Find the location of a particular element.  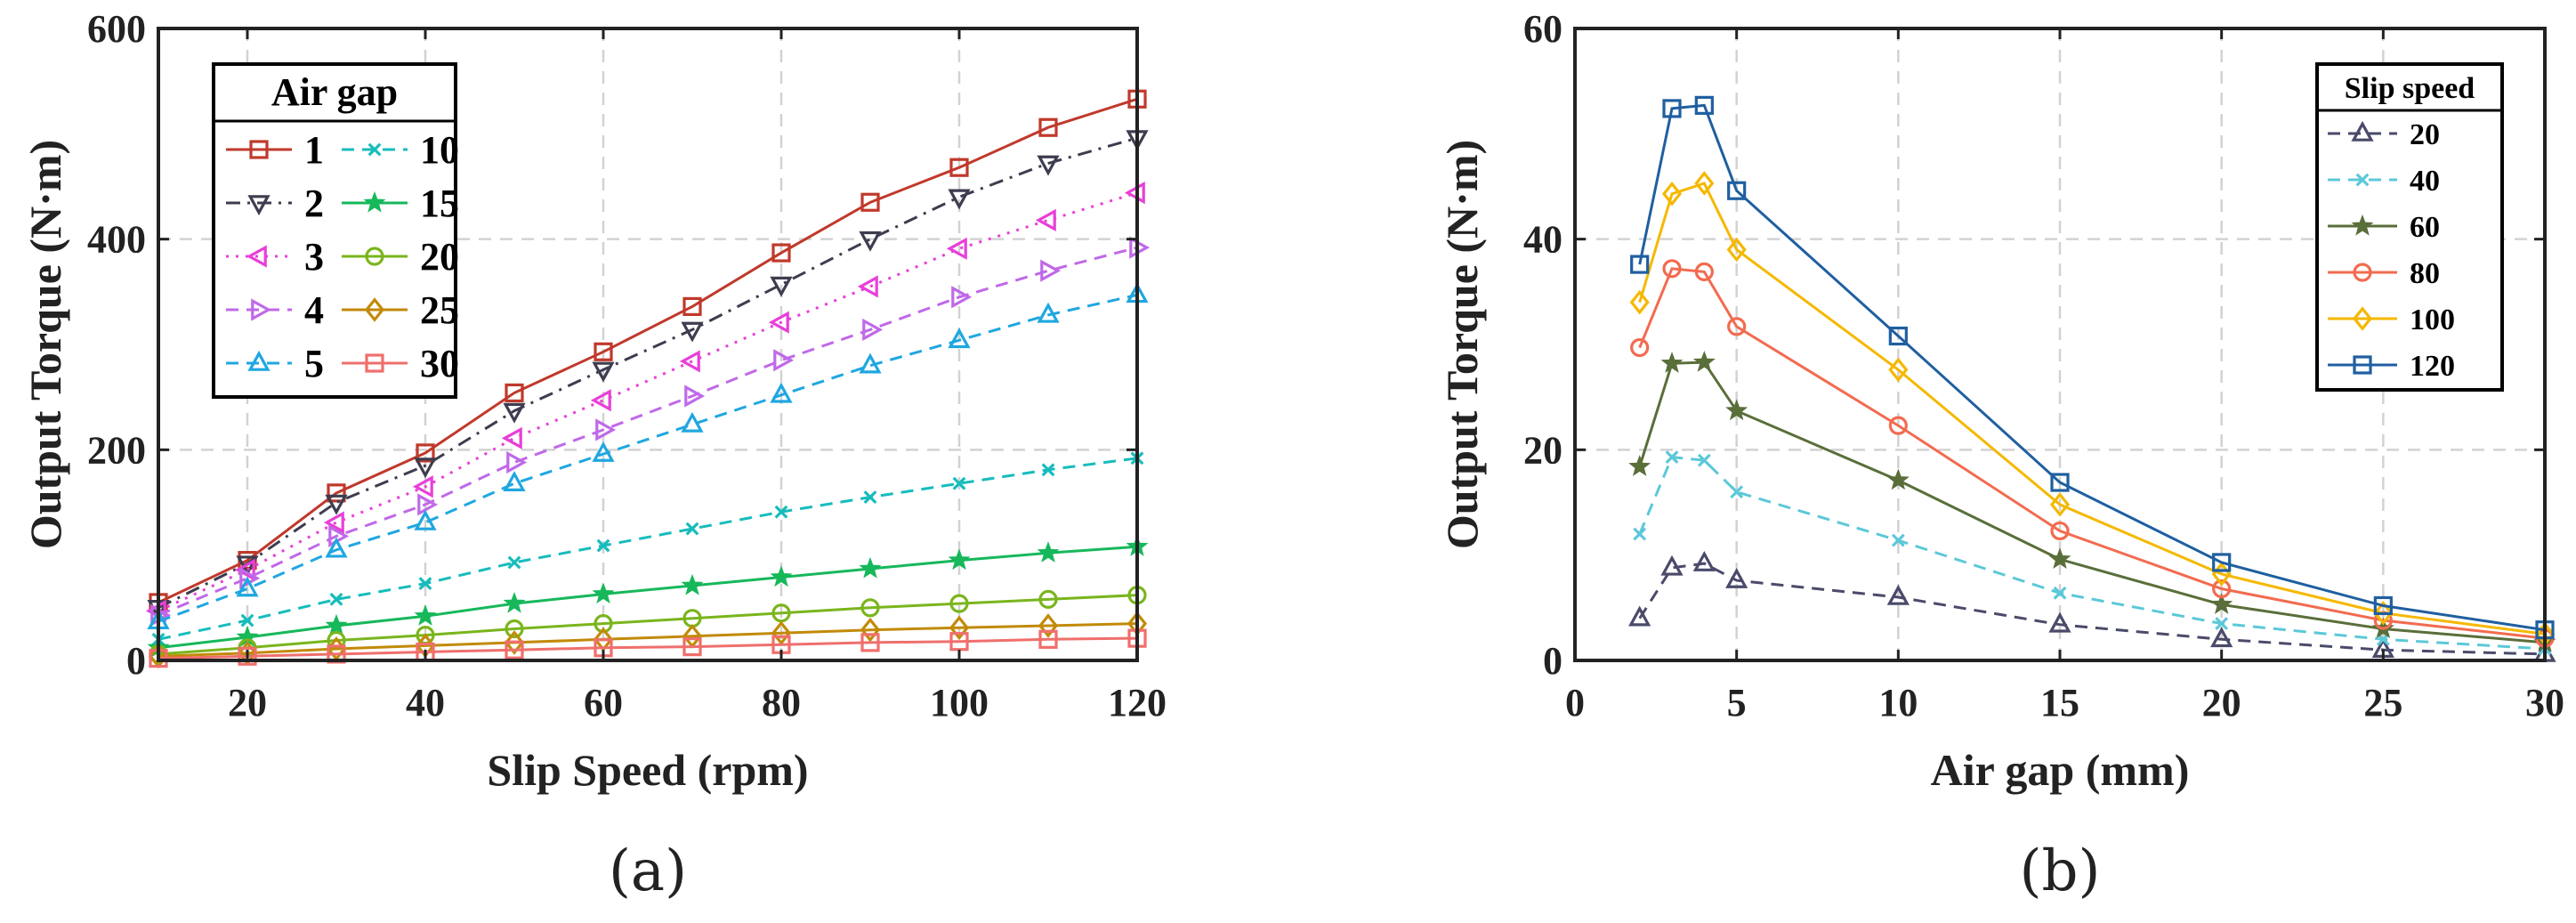

x-axis-label-b: Air gap (mm) is located at coordinates (2060, 770).